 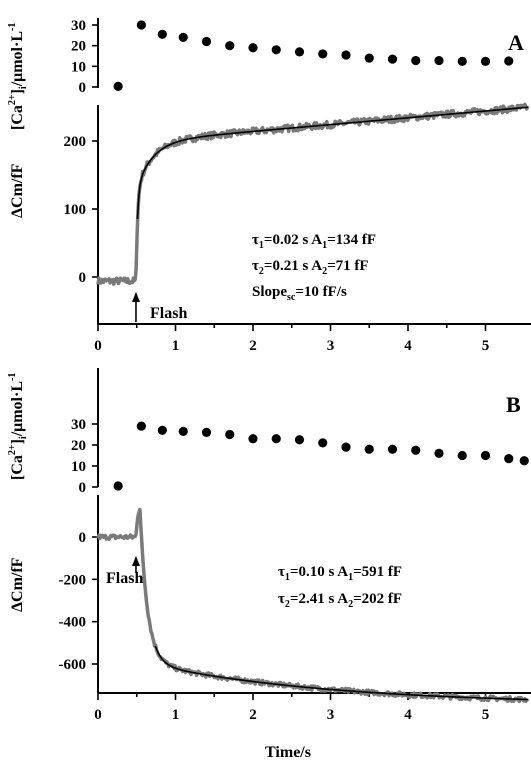 I want to click on panel-a-xtick-label-1: 1, so click(x=176, y=346).